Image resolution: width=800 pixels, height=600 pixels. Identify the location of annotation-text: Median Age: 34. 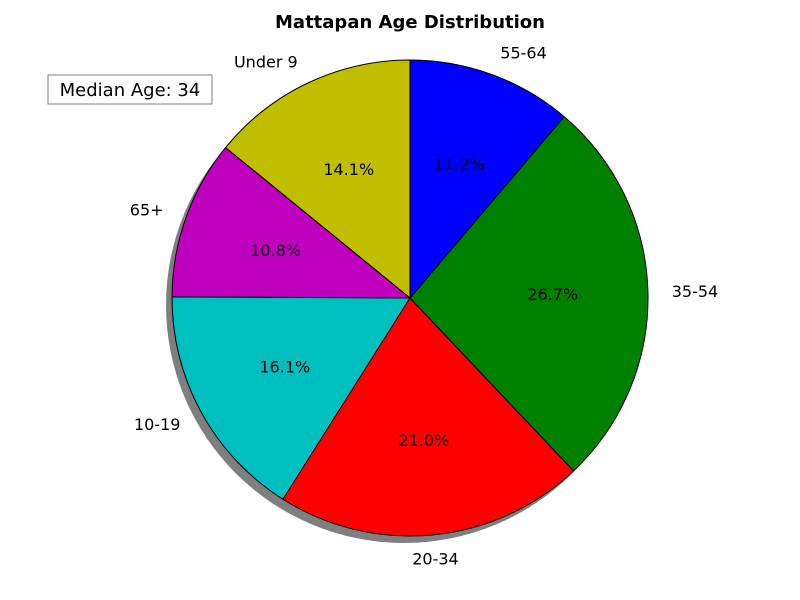
(130, 90).